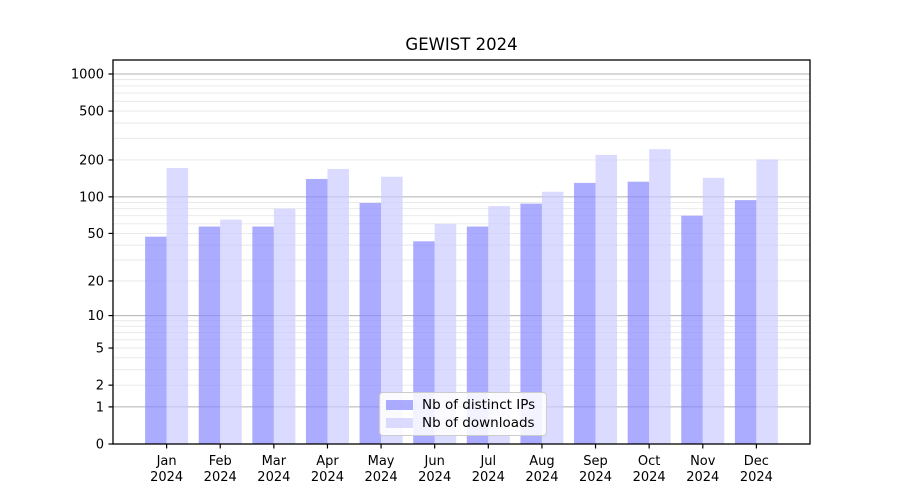 The height and width of the screenshot is (500, 900). I want to click on x-tick-label-month: May, so click(381, 461).